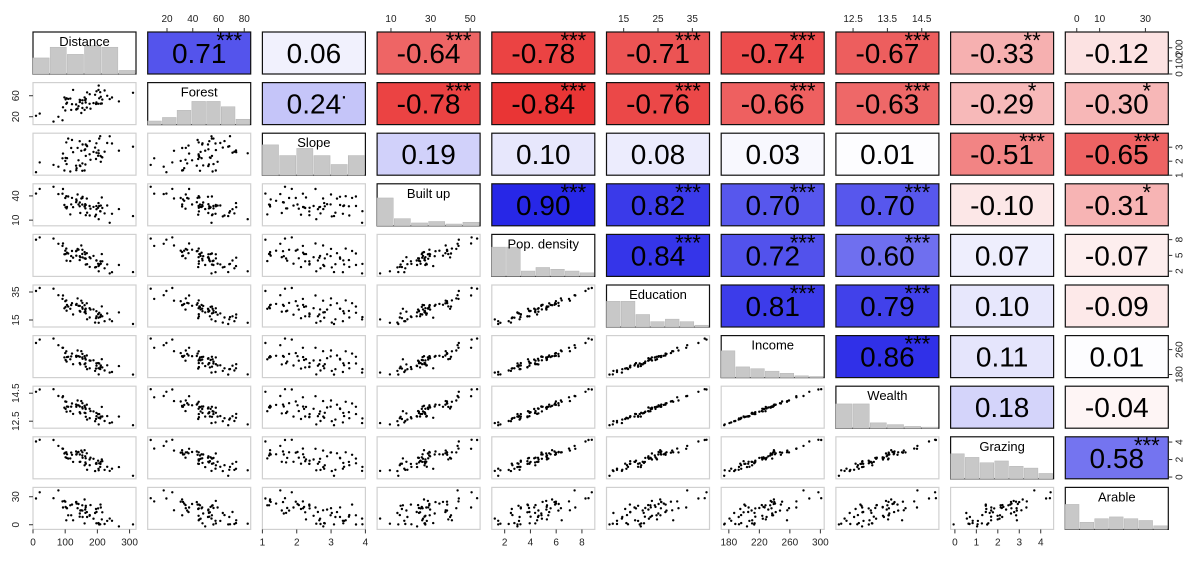  I want to click on scatter-panel, so click(84, 255).